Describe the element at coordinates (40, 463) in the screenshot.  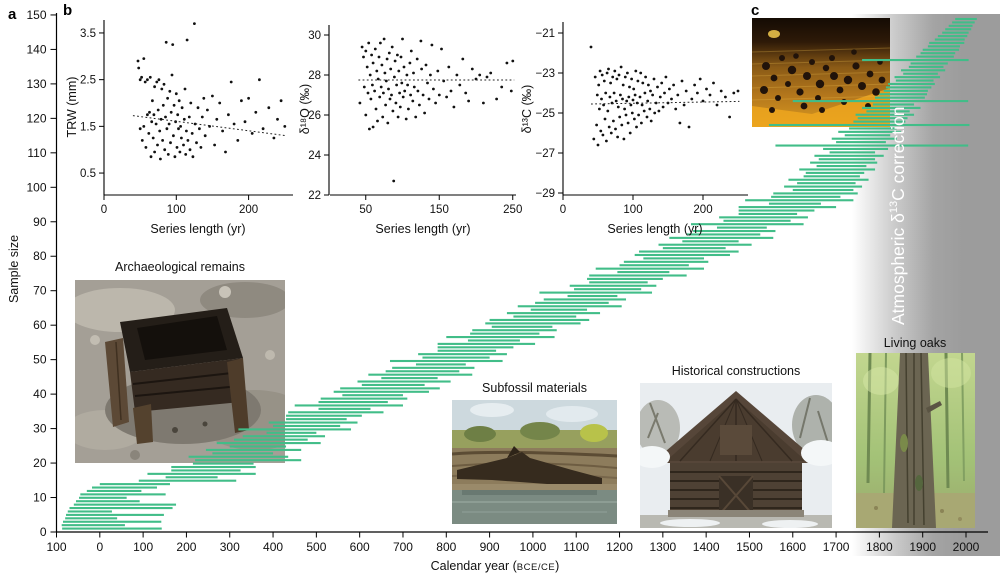
I see `svg-text: 20` at that location.